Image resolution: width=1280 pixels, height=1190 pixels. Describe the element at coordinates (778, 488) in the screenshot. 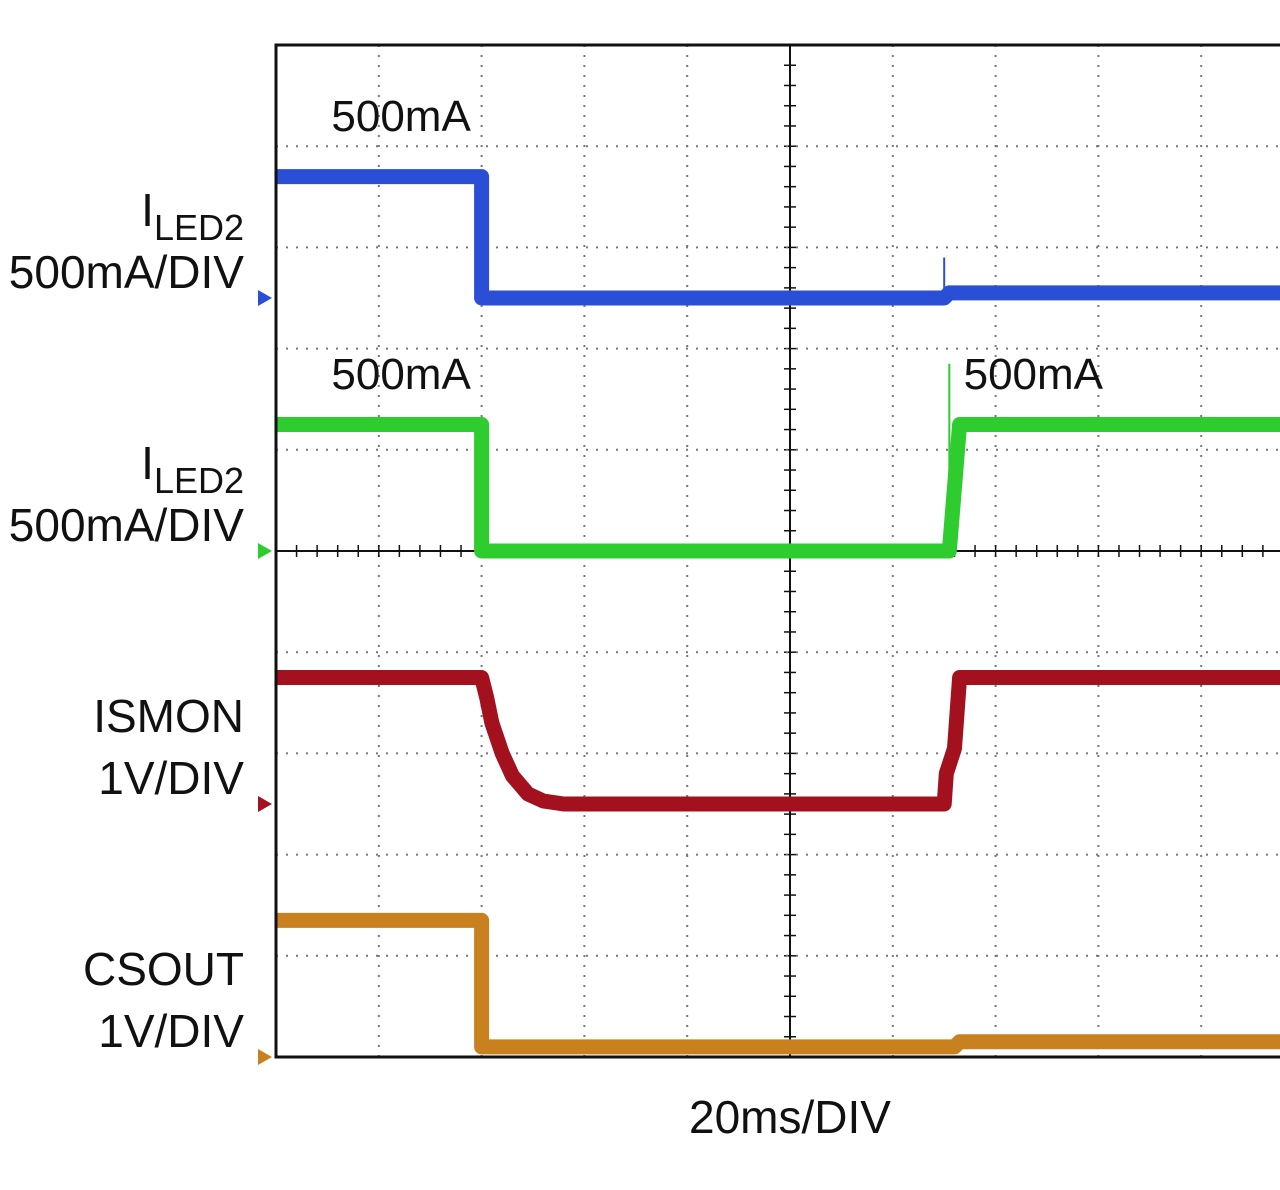

I see `trace-iled2_bottom` at that location.